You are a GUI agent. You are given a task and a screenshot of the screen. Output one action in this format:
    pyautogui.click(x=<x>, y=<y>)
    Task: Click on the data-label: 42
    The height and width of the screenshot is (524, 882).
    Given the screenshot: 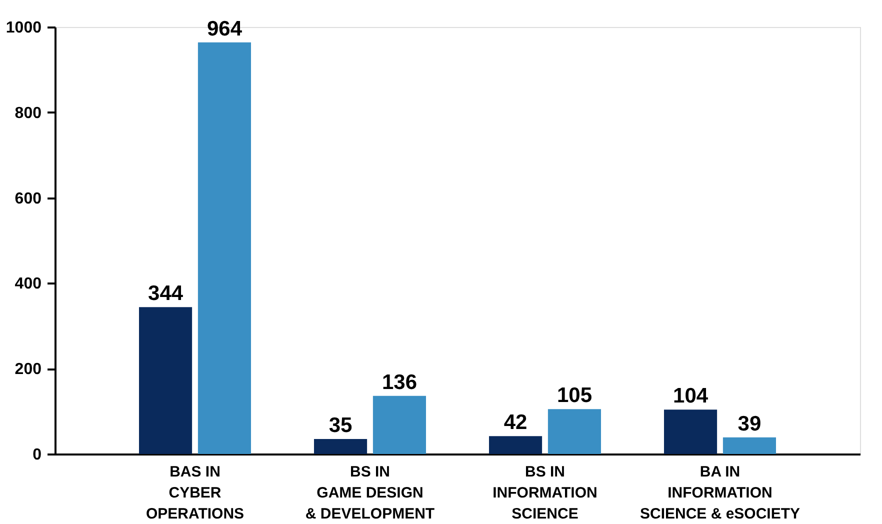 What is the action you would take?
    pyautogui.click(x=516, y=422)
    